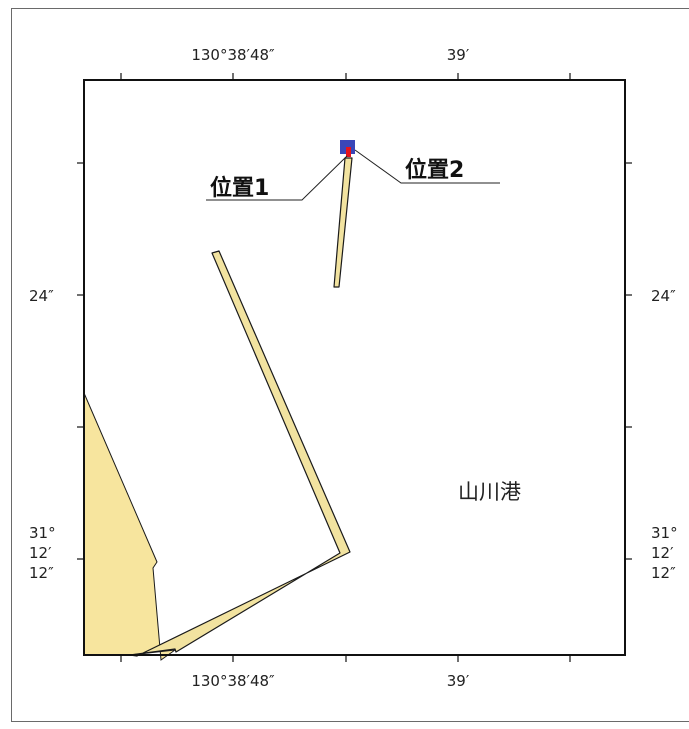  What do you see at coordinates (345, 658) in the screenshot?
I see `bottom-ticks` at bounding box center [345, 658].